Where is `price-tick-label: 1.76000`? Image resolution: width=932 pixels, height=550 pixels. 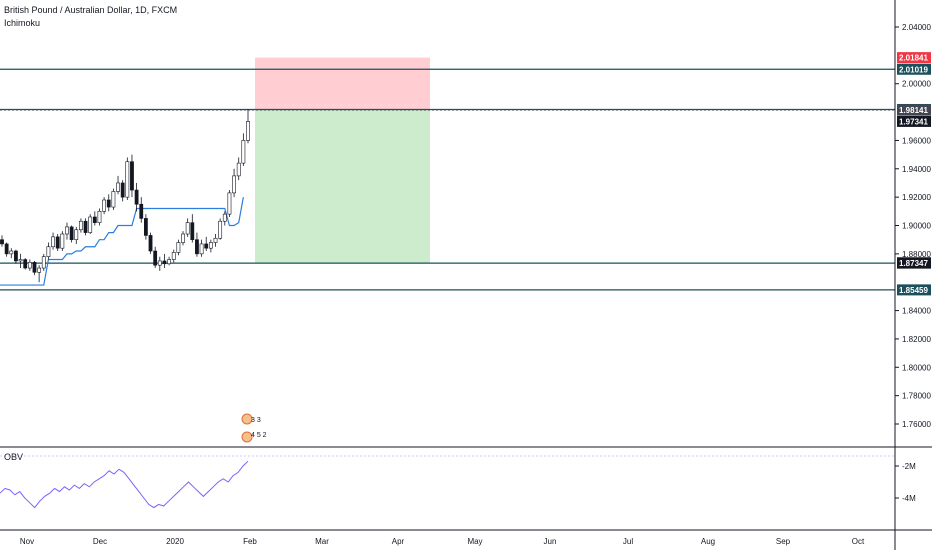
price-tick-label: 1.76000 is located at coordinates (916, 424).